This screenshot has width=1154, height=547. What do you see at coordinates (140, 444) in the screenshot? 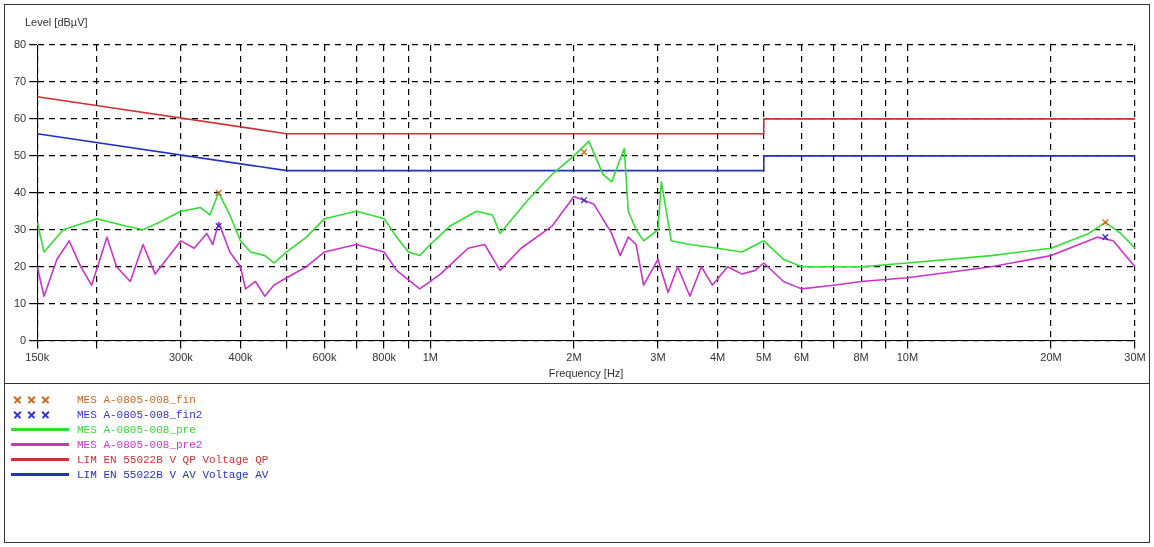
I see `text: MES A-0805-008_pre2` at bounding box center [140, 444].